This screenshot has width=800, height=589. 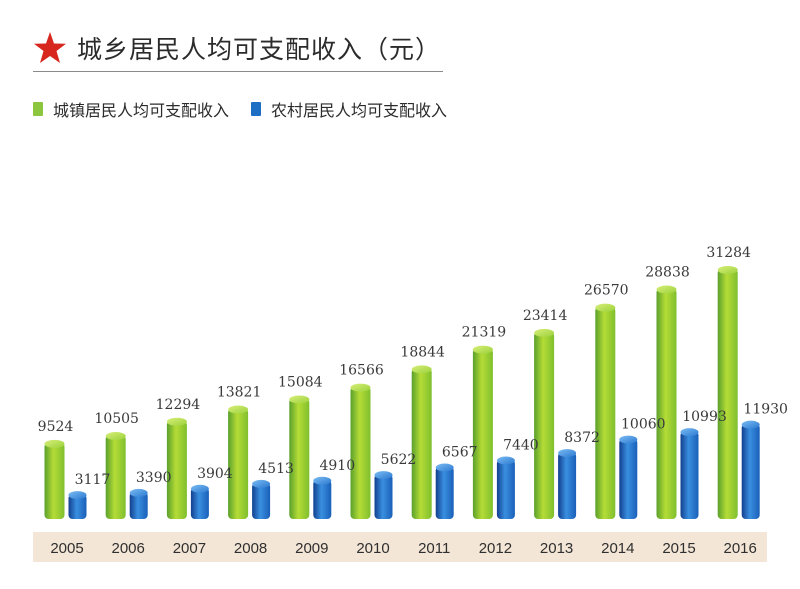 What do you see at coordinates (38, 109) in the screenshot?
I see `legend-swatch-urban` at bounding box center [38, 109].